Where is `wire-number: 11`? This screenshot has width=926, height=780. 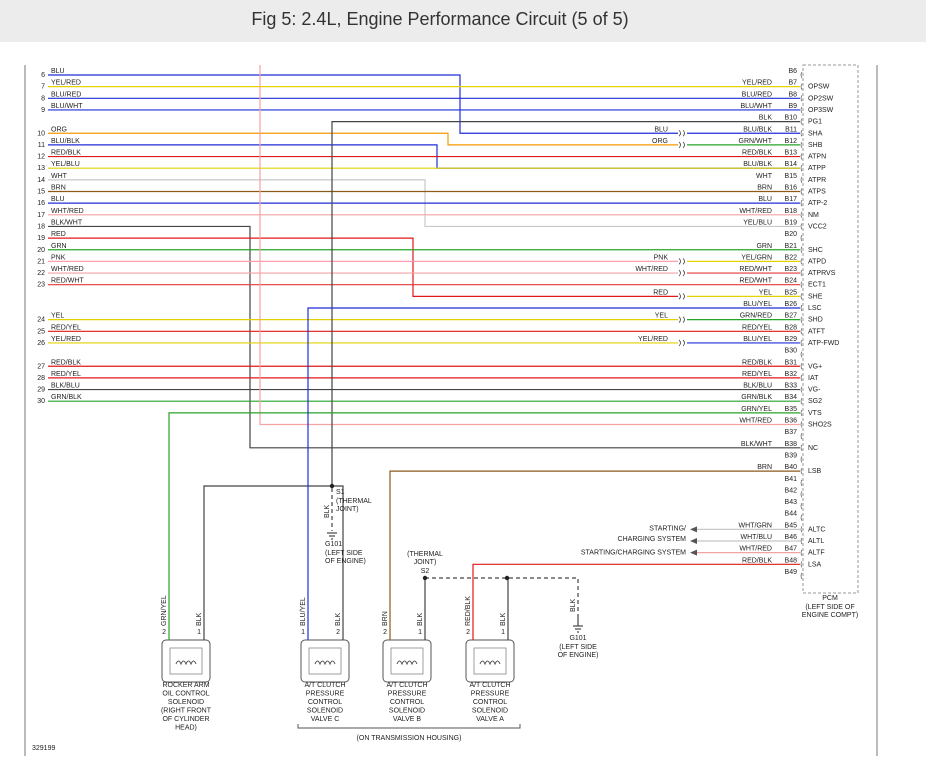
wire-number: 11 is located at coordinates (41, 145).